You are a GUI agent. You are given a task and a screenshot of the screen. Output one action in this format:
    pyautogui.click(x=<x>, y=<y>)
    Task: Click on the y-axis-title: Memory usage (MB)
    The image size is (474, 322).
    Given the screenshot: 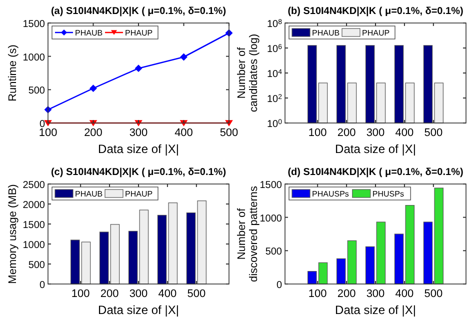 What is the action you would take?
    pyautogui.click(x=13, y=234)
    